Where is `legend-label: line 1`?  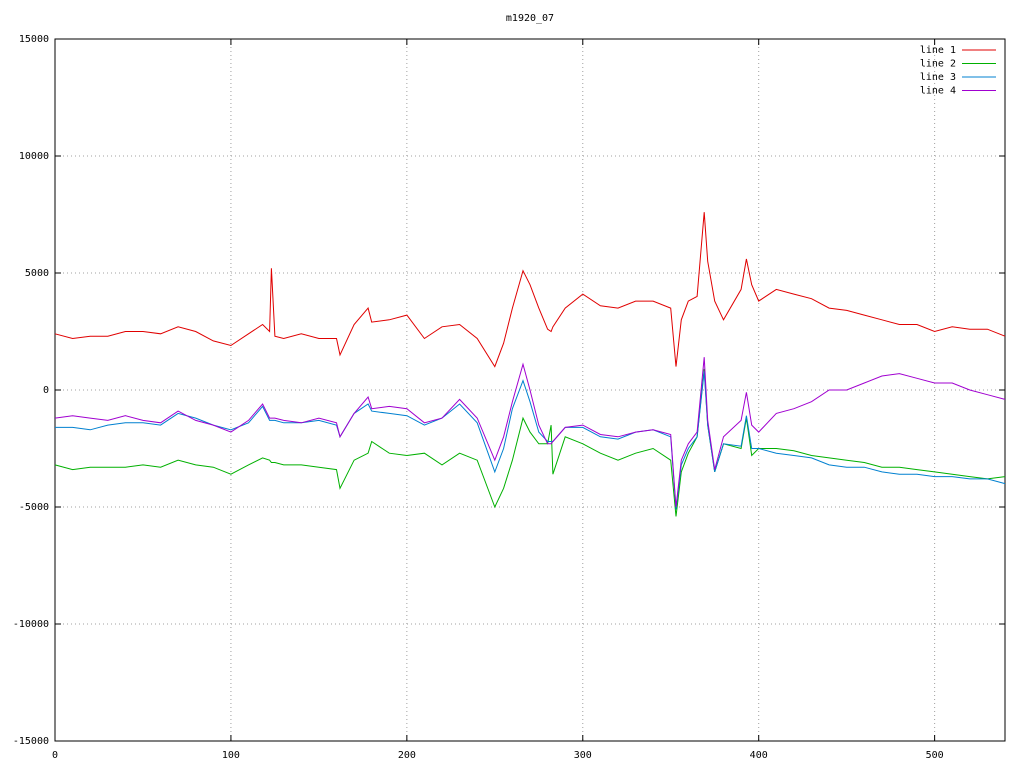
legend-label: line 1 is located at coordinates (938, 50).